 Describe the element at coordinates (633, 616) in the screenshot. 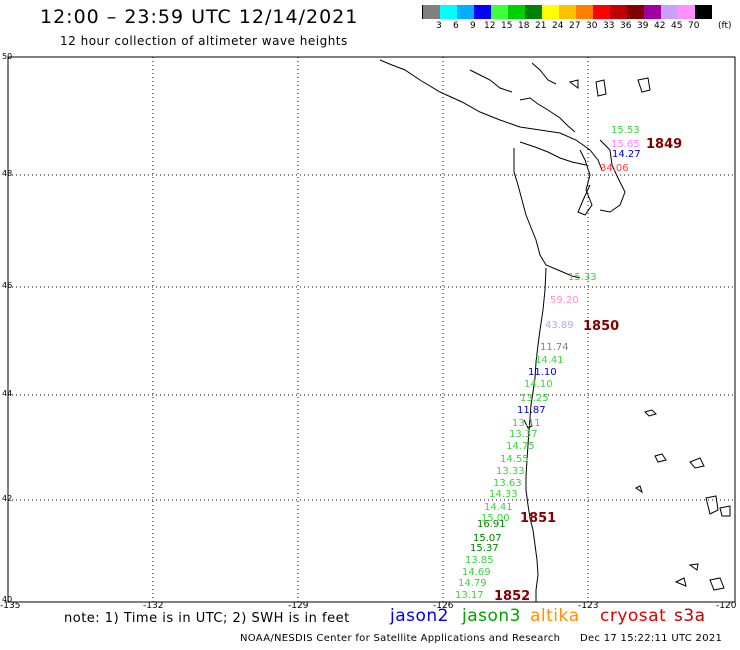

I see `legend-cryosat: cryosat` at that location.